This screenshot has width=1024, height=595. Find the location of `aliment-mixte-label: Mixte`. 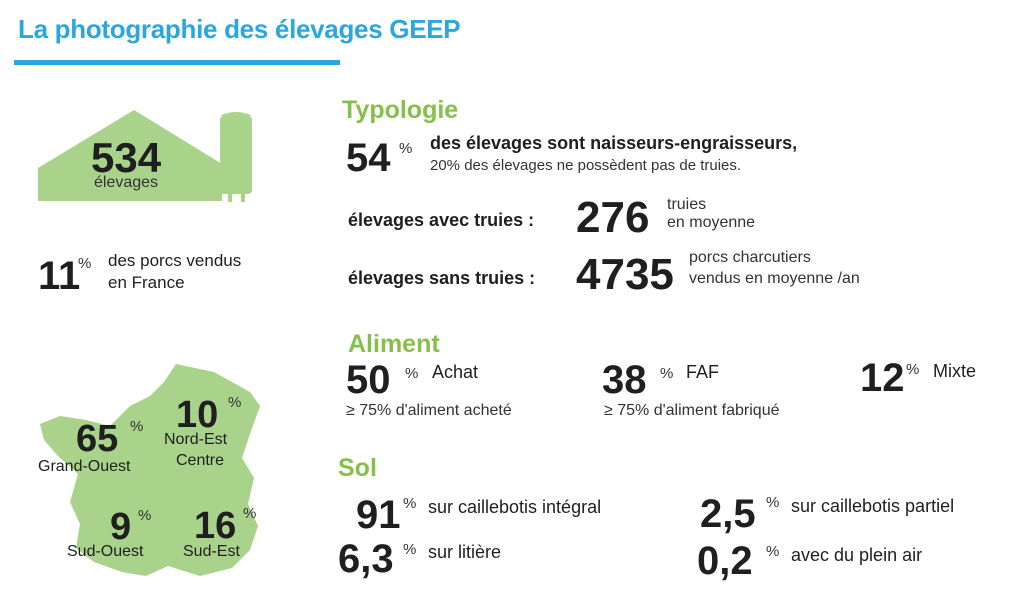

aliment-mixte-label: Mixte is located at coordinates (955, 371).